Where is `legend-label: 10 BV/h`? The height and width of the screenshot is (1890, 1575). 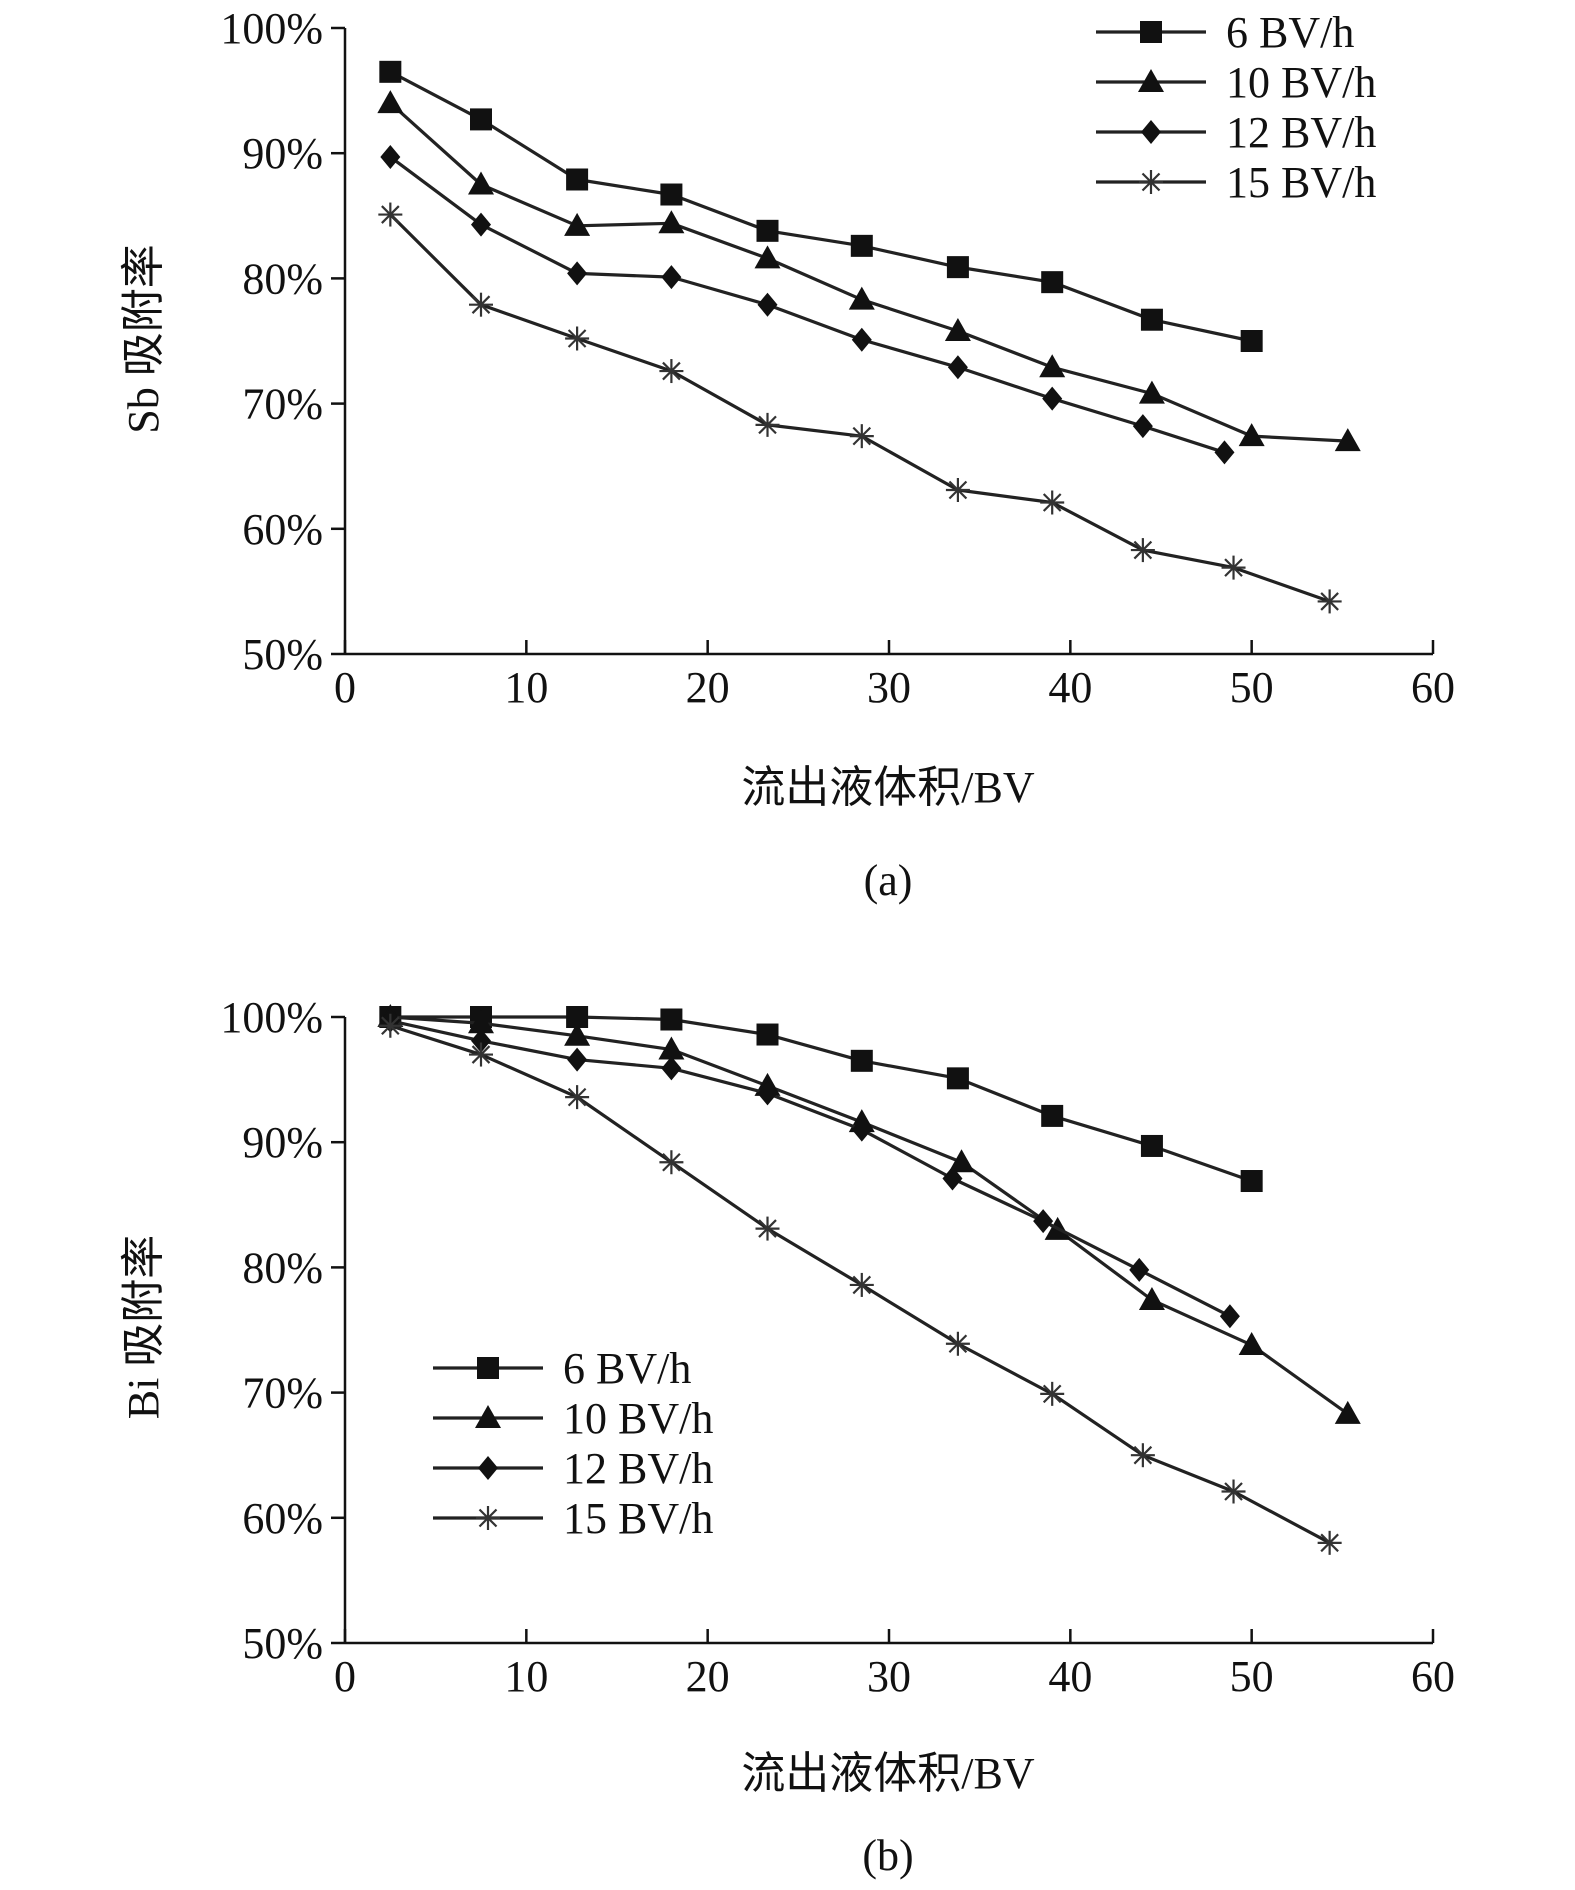
legend-label: 10 BV/h is located at coordinates (1301, 82).